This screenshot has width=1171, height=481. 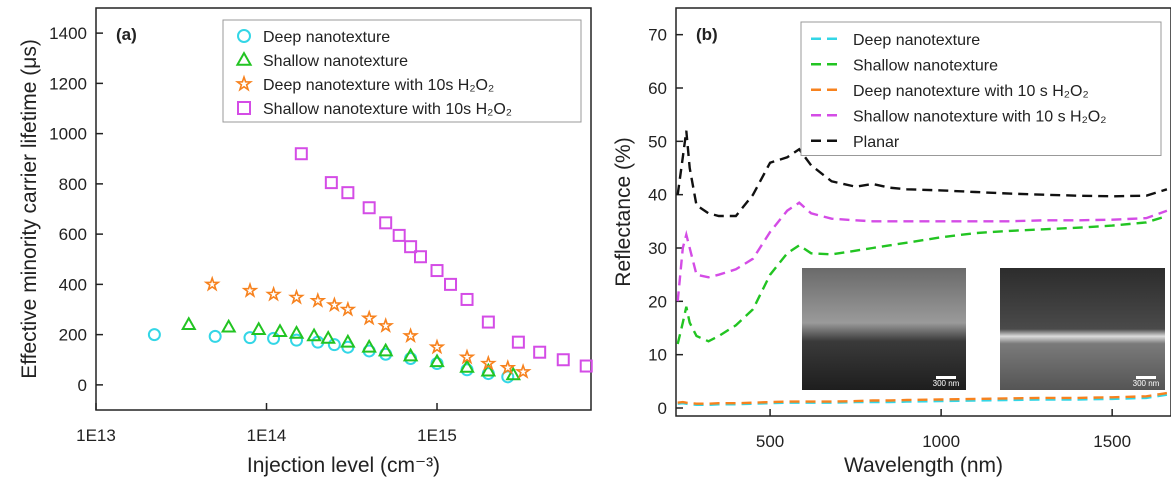 What do you see at coordinates (126, 34) in the screenshot?
I see `panel-label: (a)` at bounding box center [126, 34].